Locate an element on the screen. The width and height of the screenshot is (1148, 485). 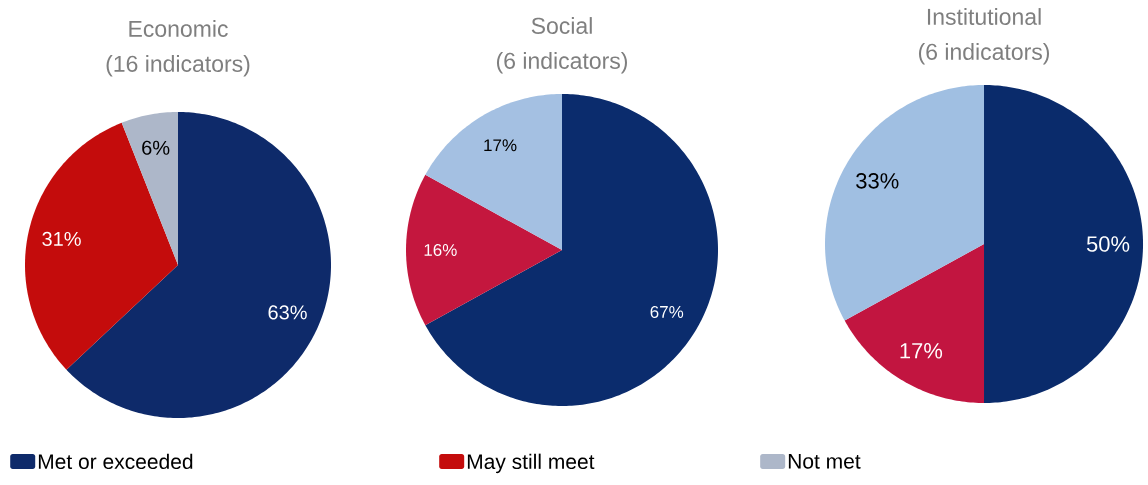
chart-title: Institutional is located at coordinates (984, 16).